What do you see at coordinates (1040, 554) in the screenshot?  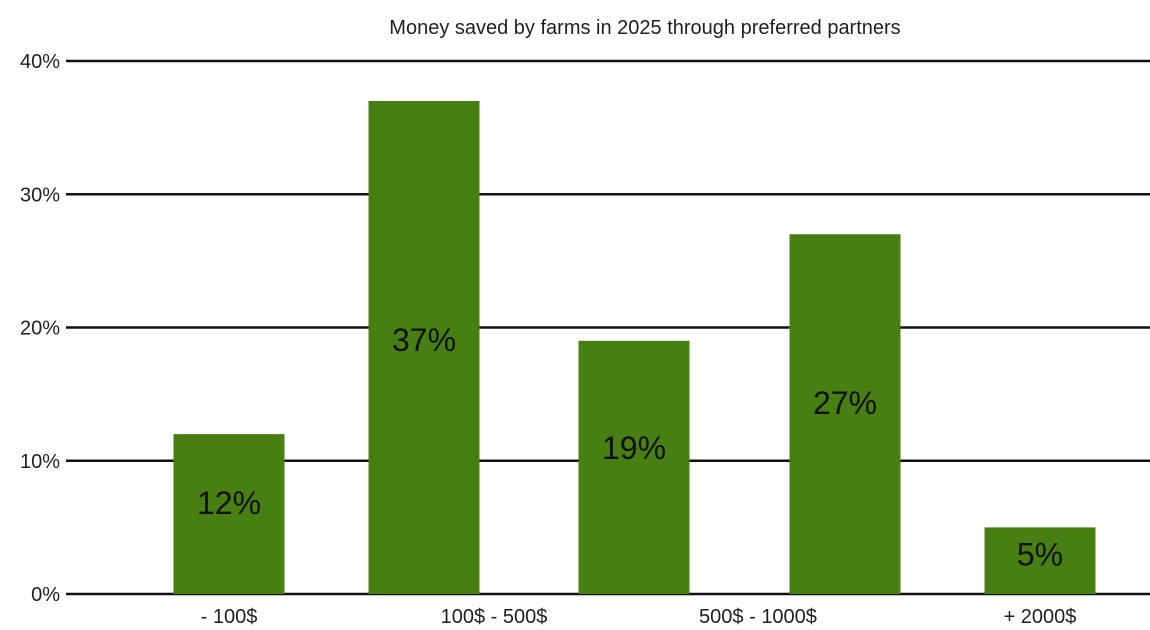 I see `bar-value-label: 5%` at bounding box center [1040, 554].